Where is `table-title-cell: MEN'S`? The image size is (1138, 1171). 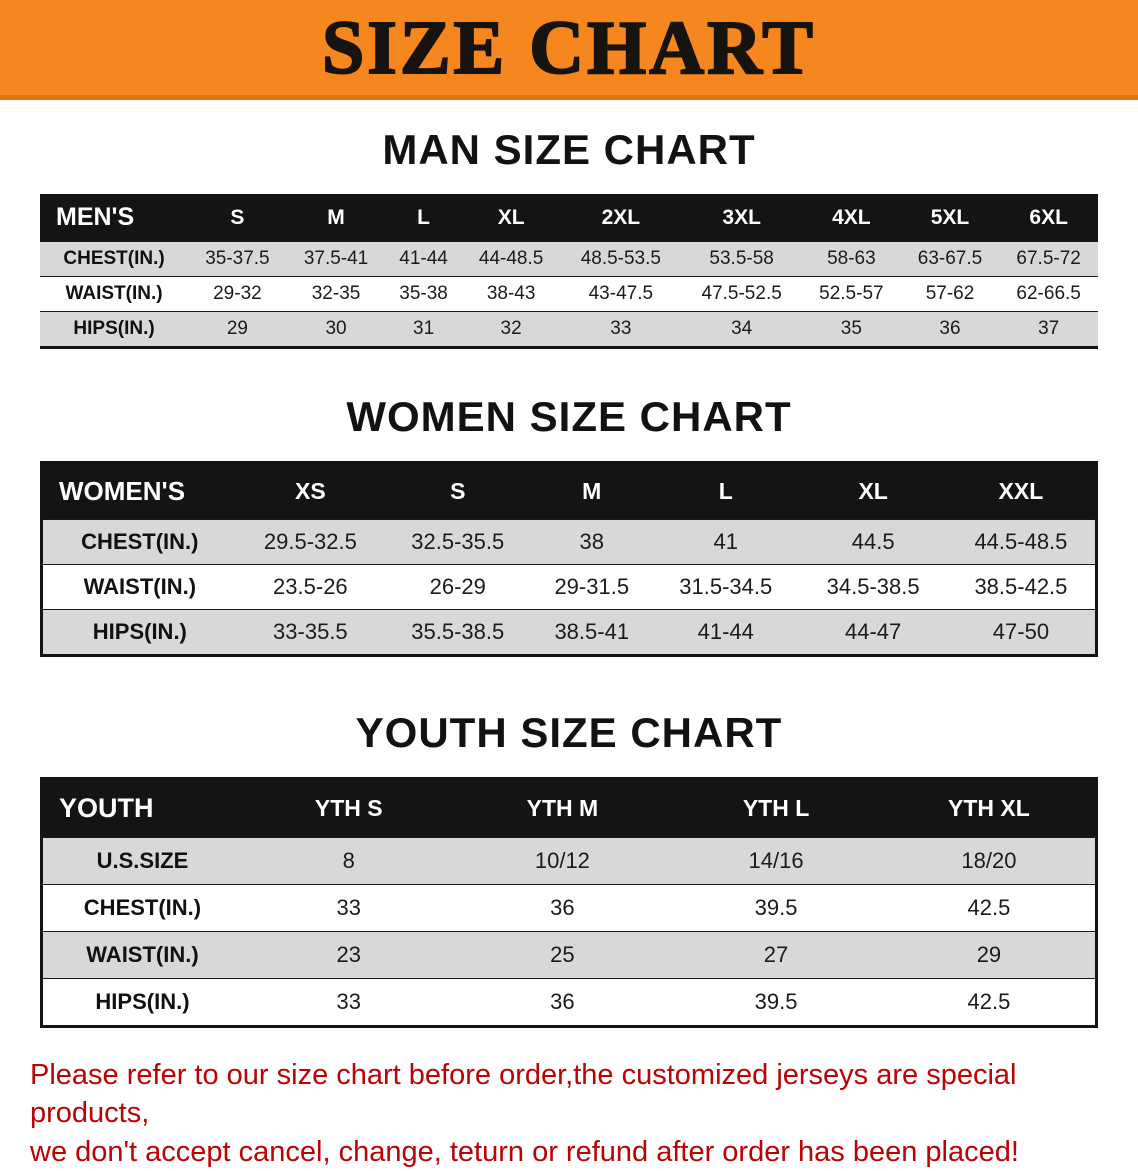 table-title-cell: MEN'S is located at coordinates (114, 218).